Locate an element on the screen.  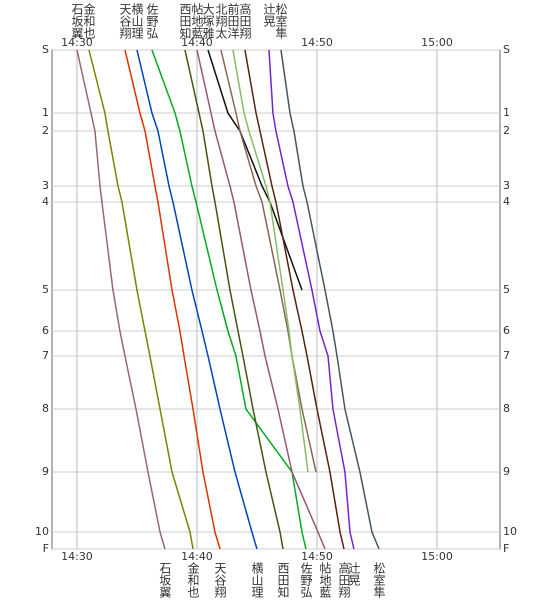
runner-name: 前田洋 is located at coordinates (233, 20).